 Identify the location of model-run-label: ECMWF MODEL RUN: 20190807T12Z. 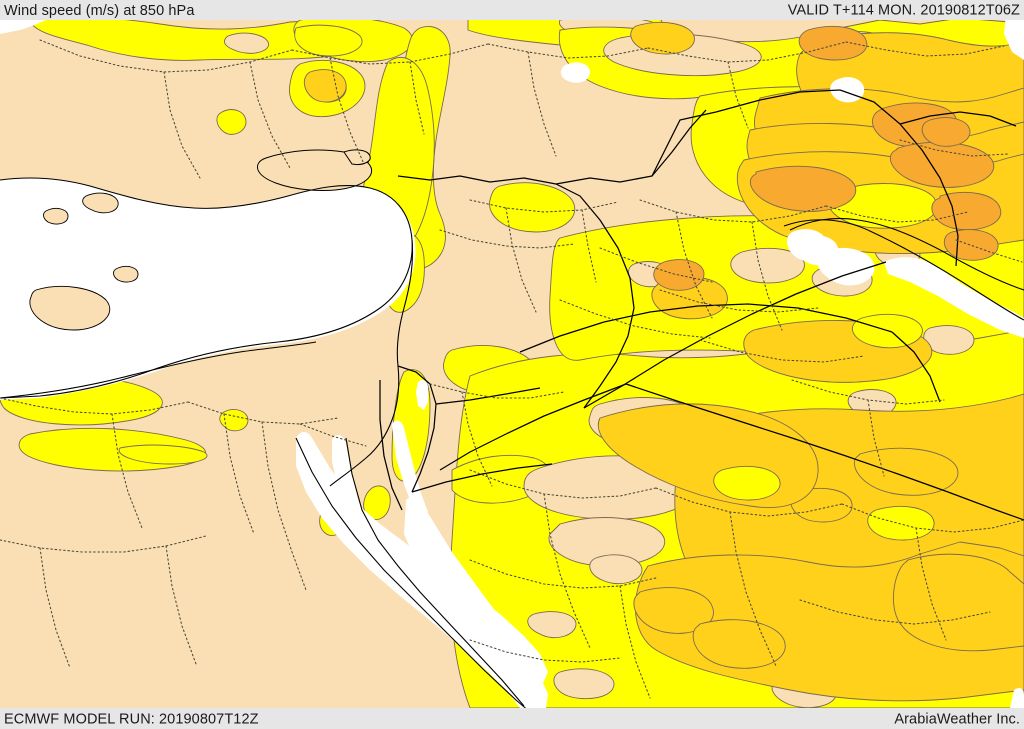
(131, 718).